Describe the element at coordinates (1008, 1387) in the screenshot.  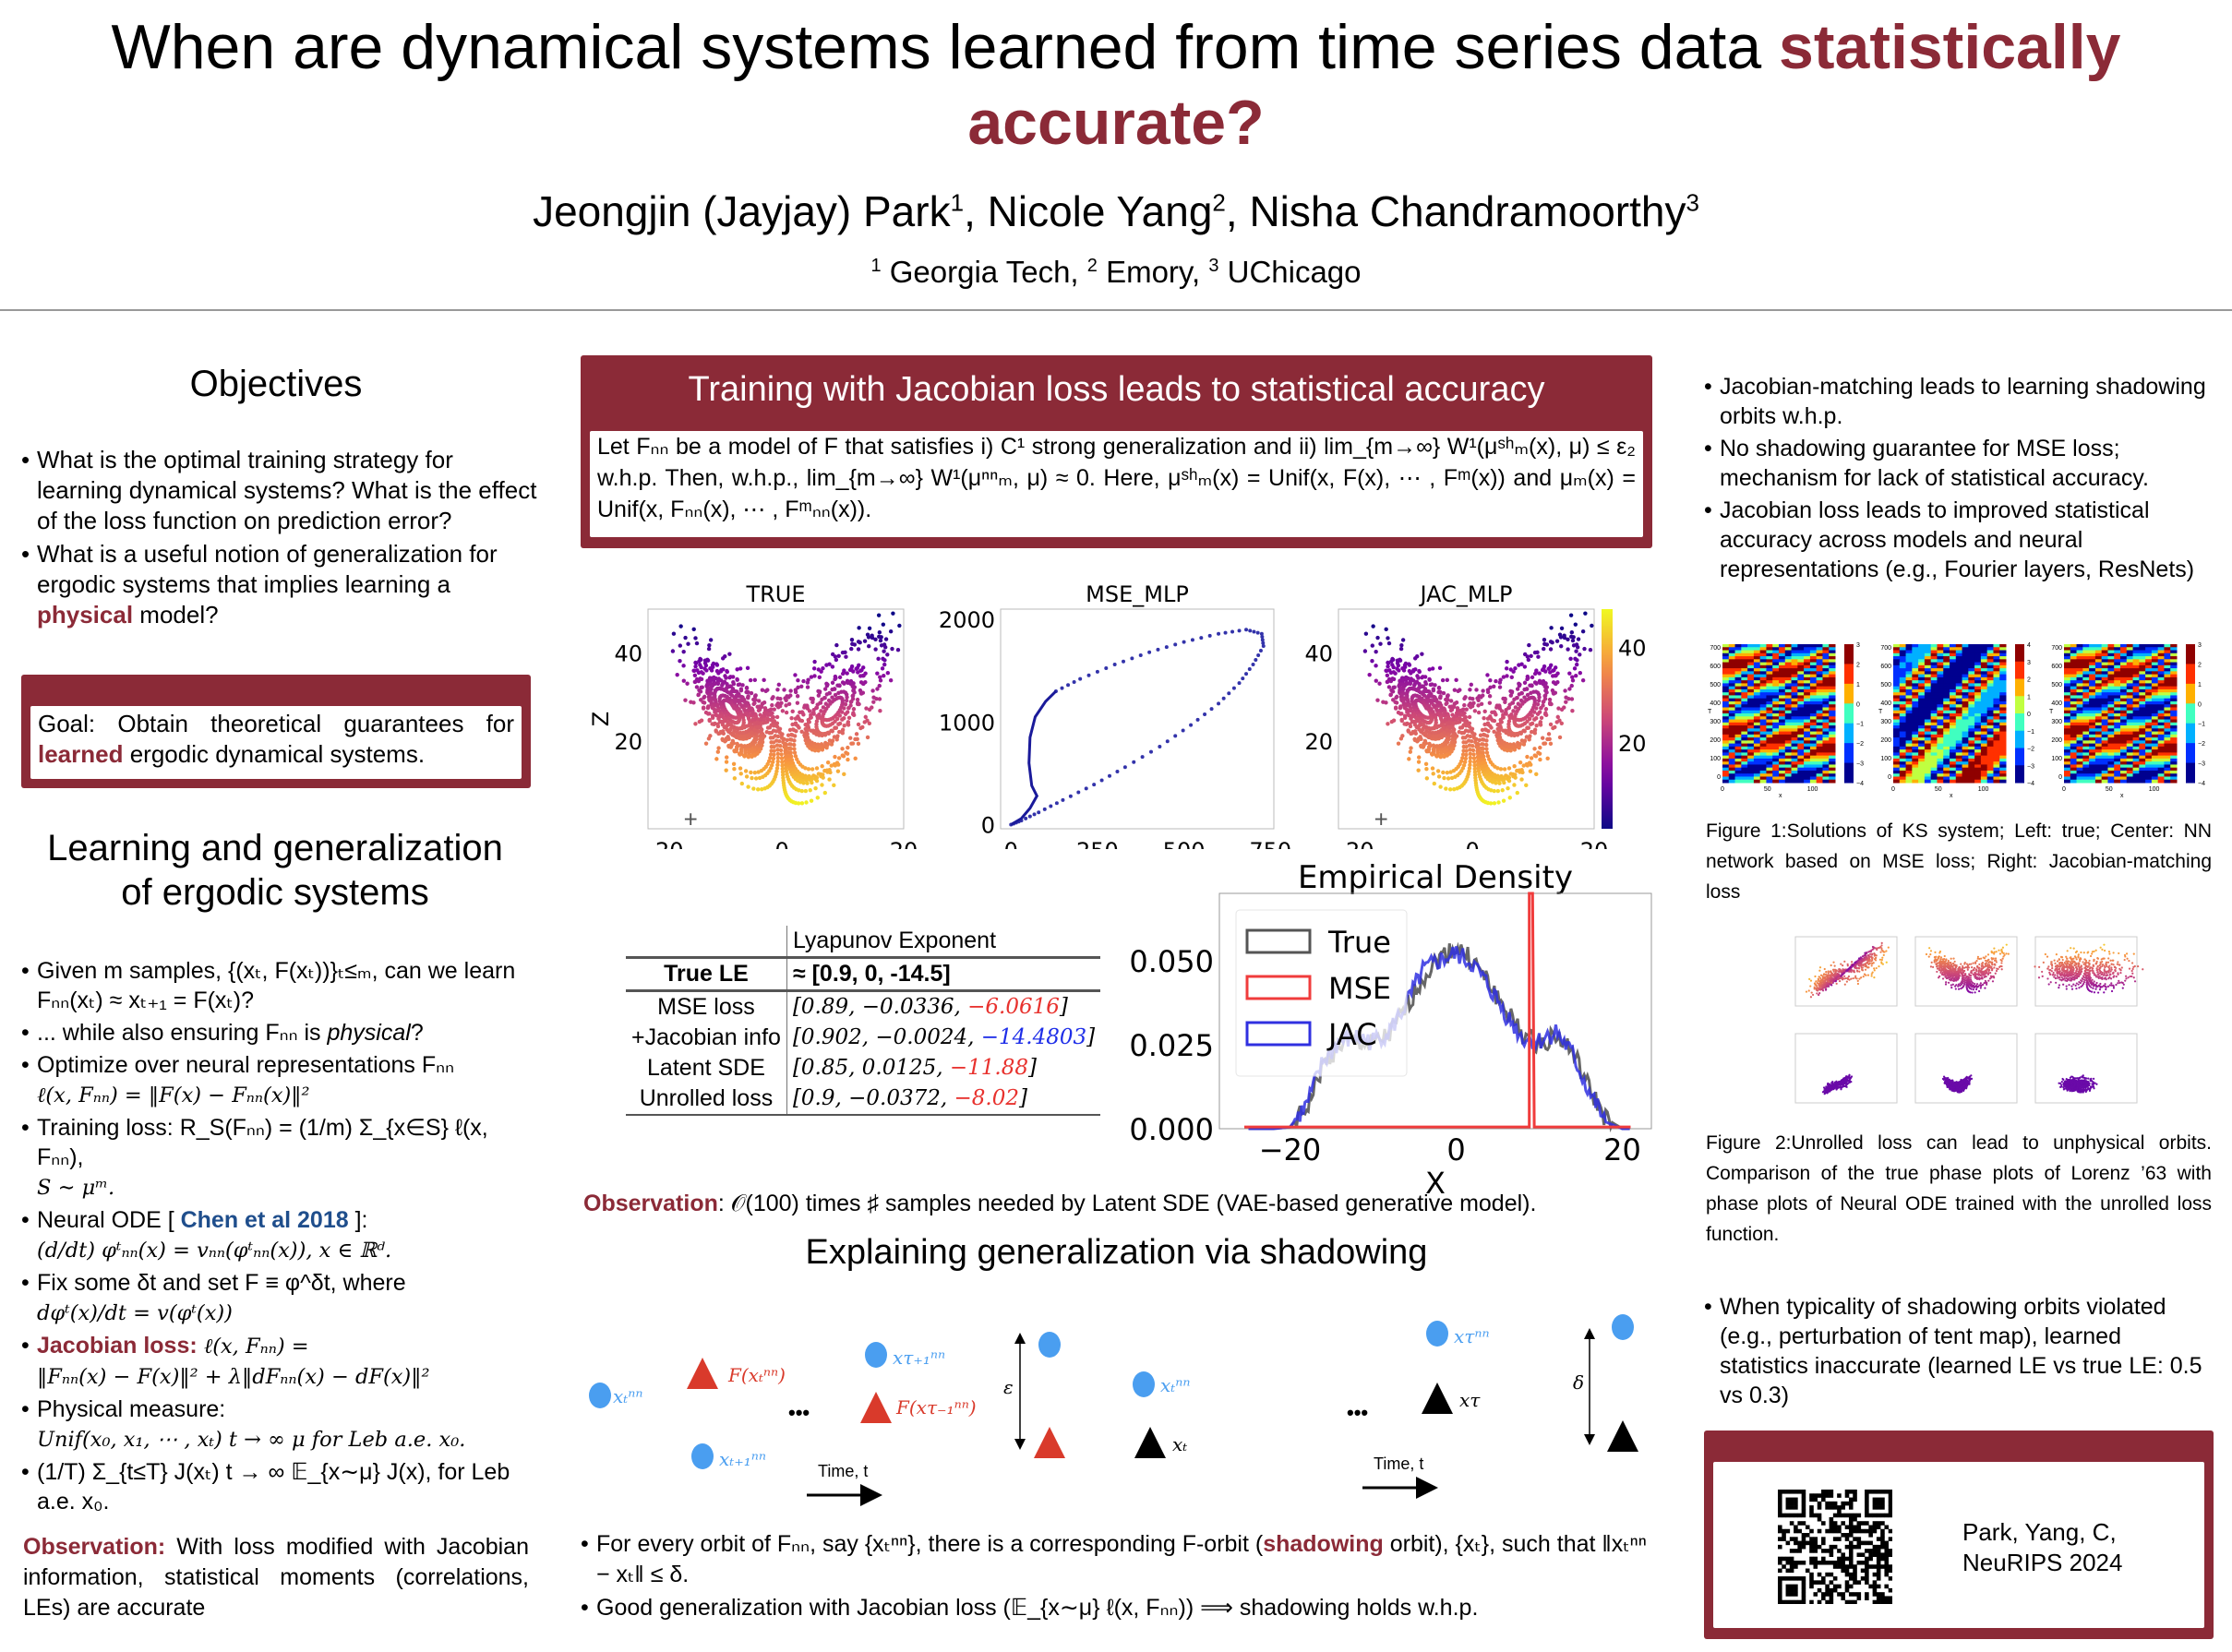
I see `diagram-label: ε` at that location.